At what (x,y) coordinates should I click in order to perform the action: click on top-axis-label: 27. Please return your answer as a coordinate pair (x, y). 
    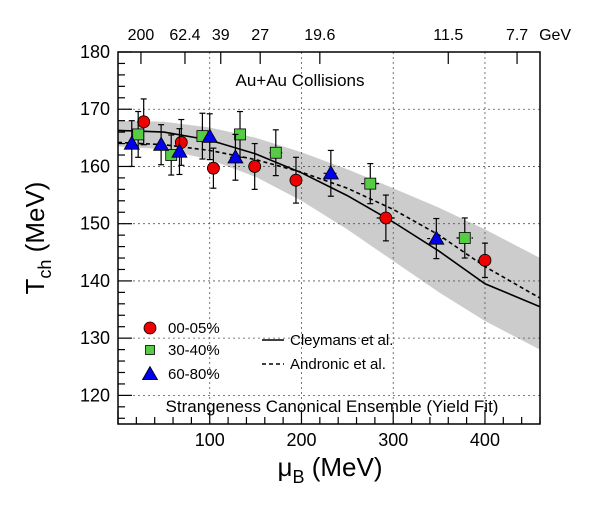
    Looking at the image, I should click on (260, 35).